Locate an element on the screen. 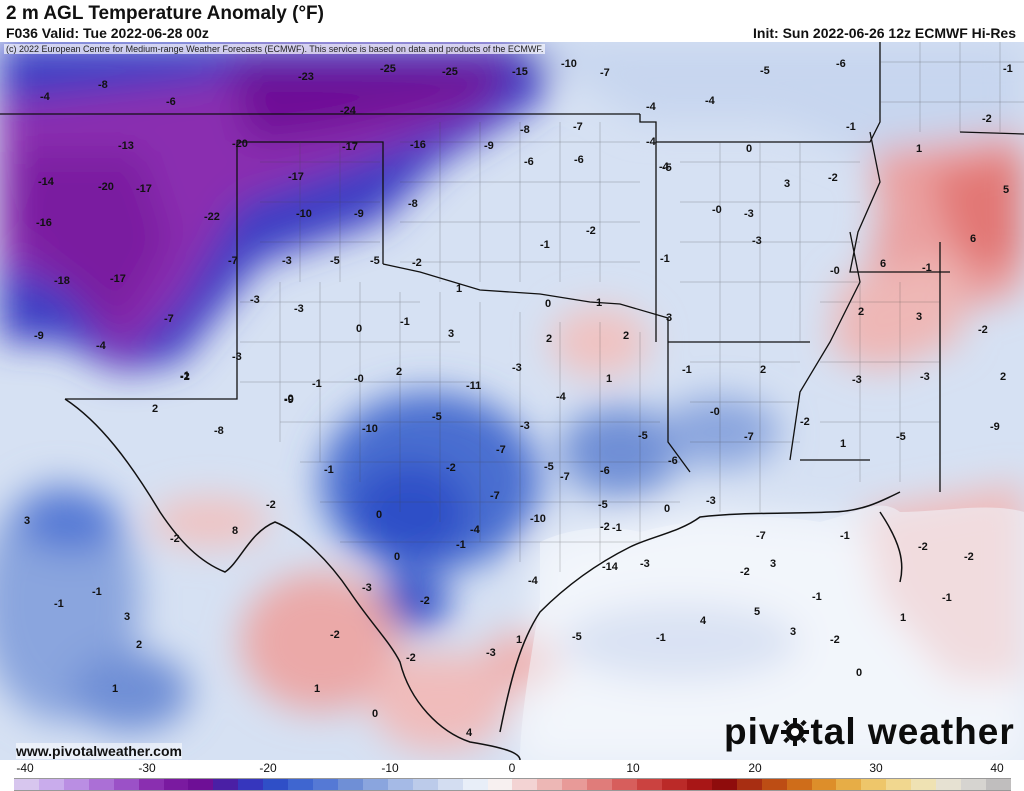 The image size is (1024, 791). colorbar-ticks: -40 -30 -20 -10 0 10 20 30 40 is located at coordinates (512, 768).